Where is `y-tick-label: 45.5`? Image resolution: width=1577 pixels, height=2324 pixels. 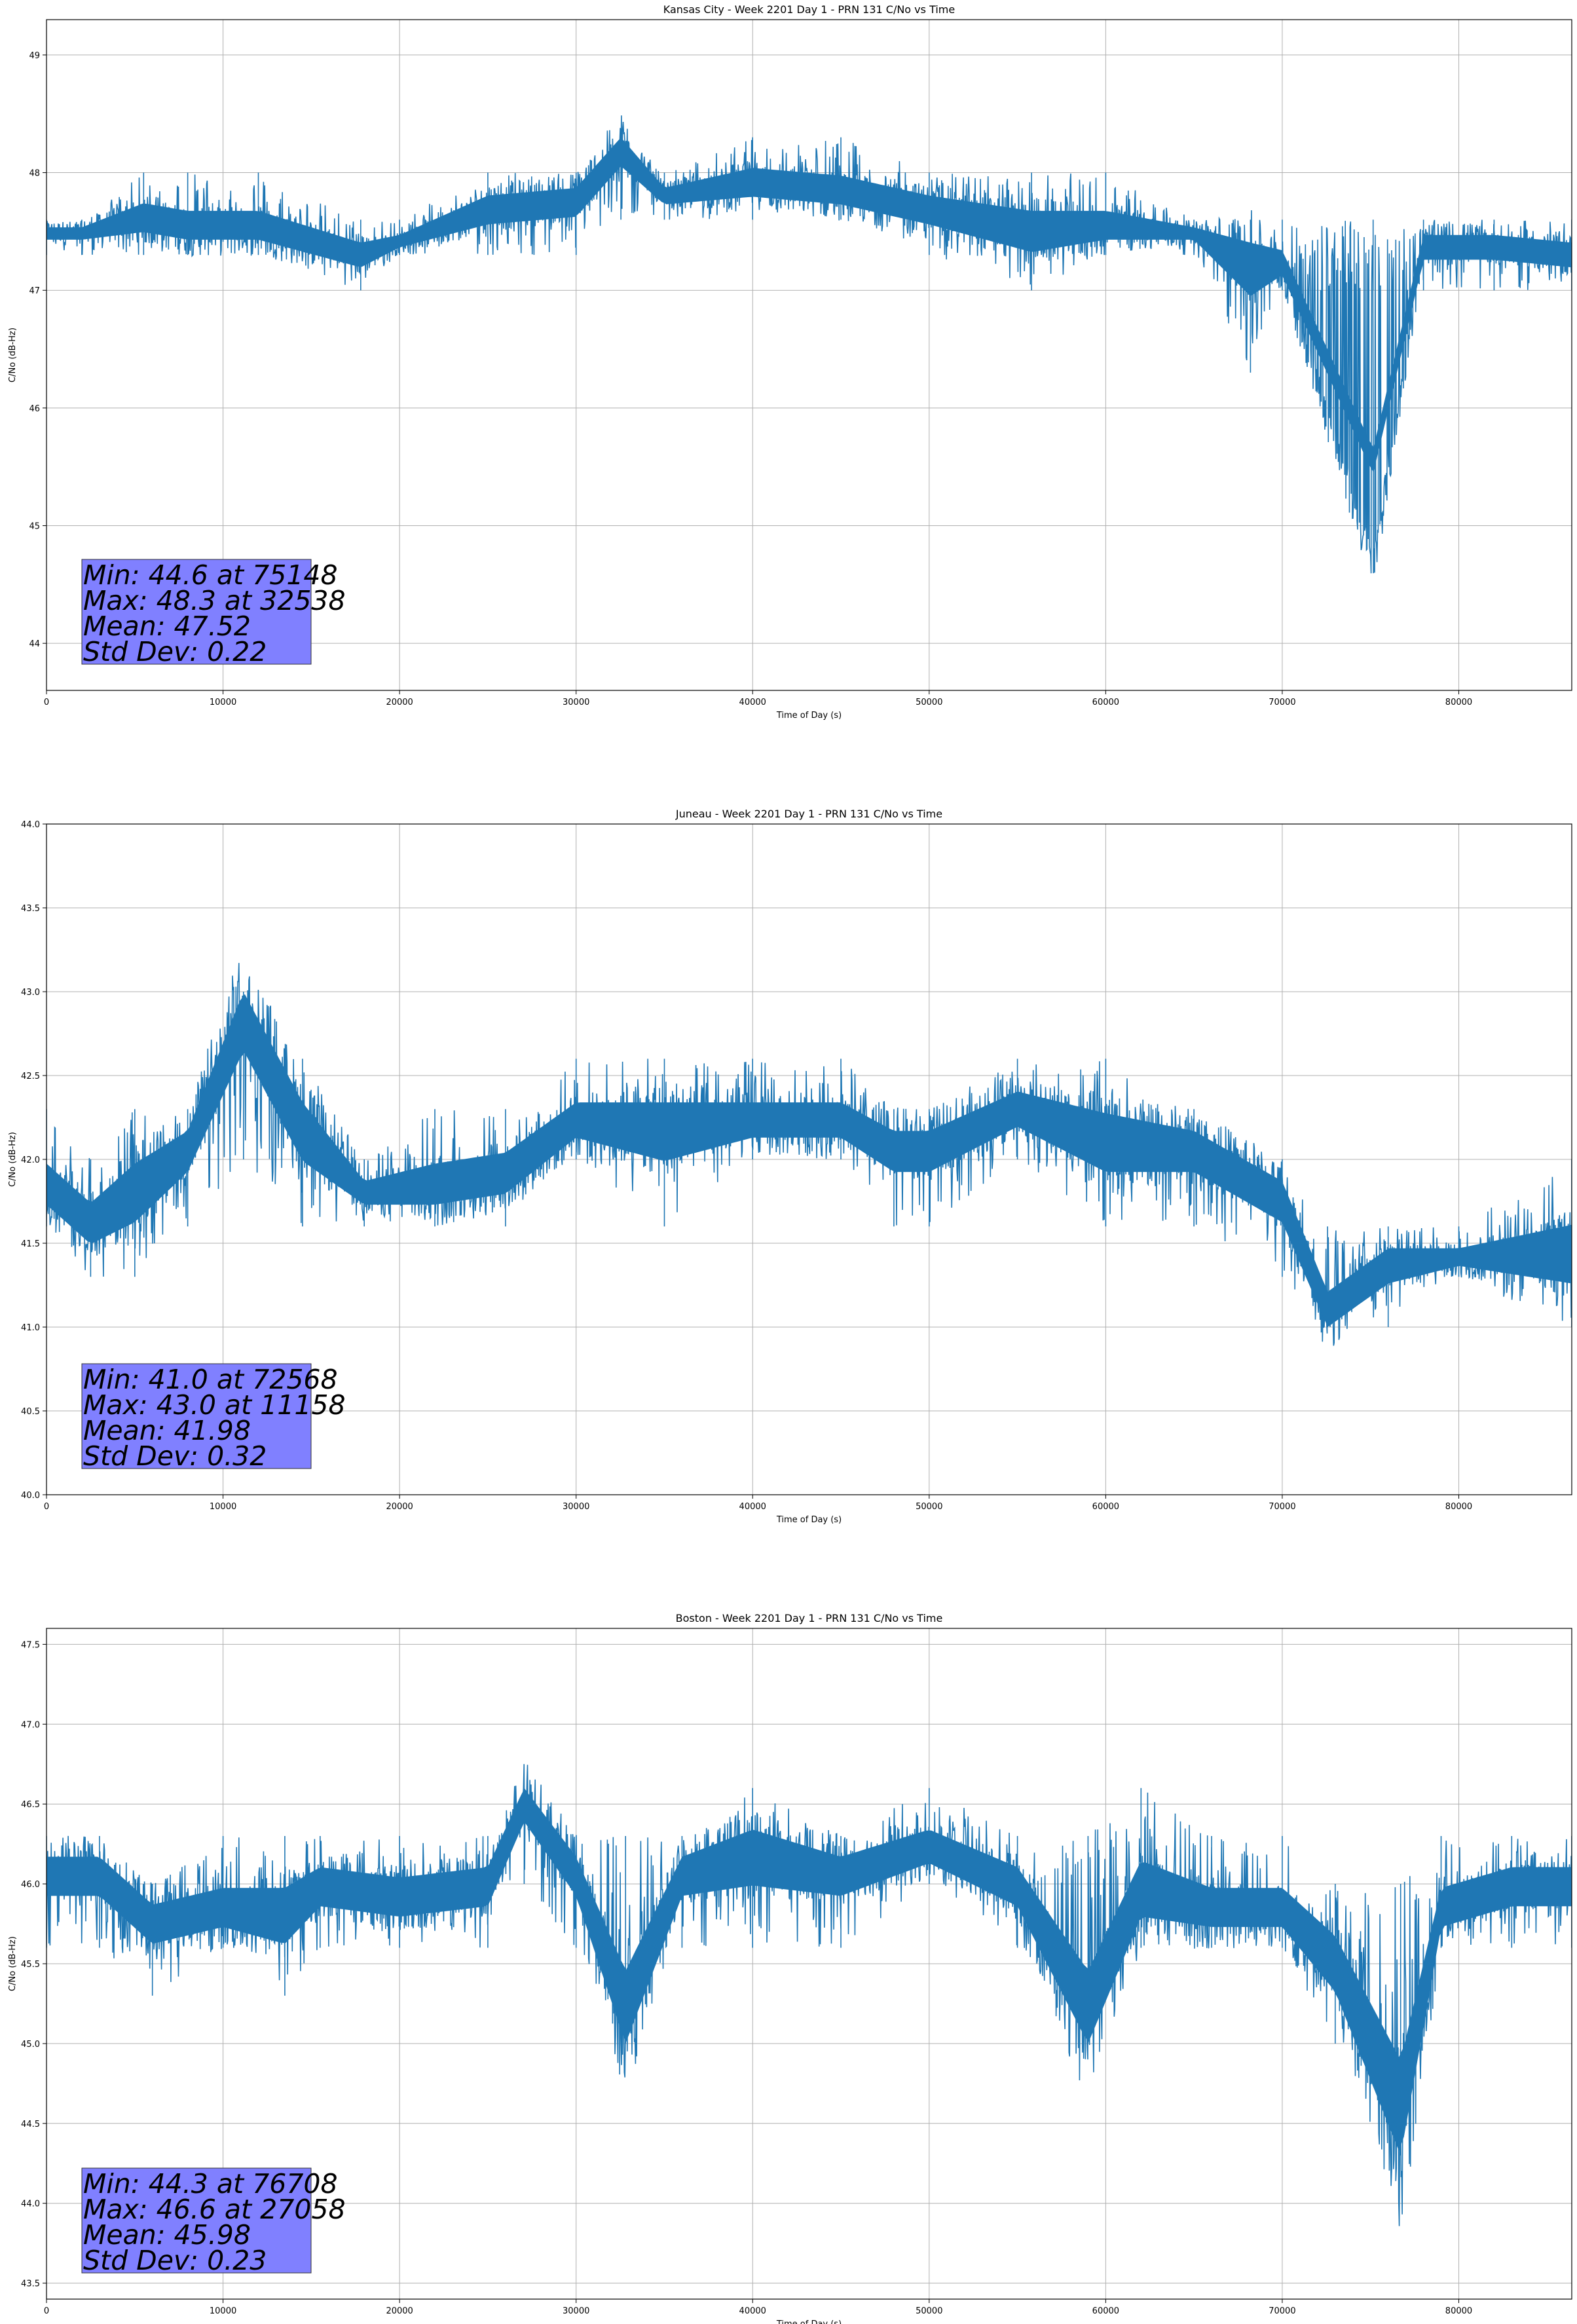 y-tick-label: 45.5 is located at coordinates (30, 1965).